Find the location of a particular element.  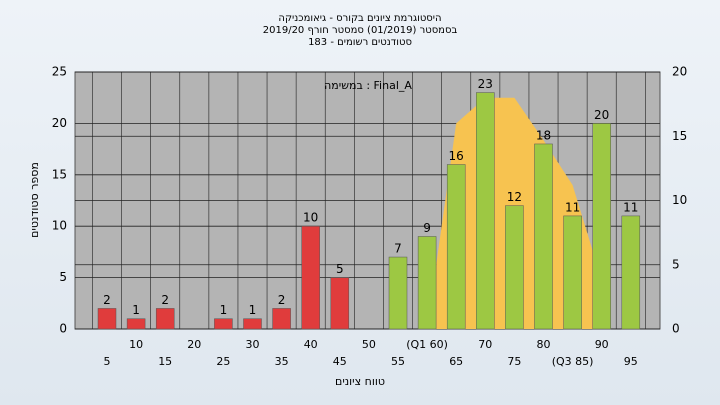

data-label: 10 is located at coordinates (310, 218).